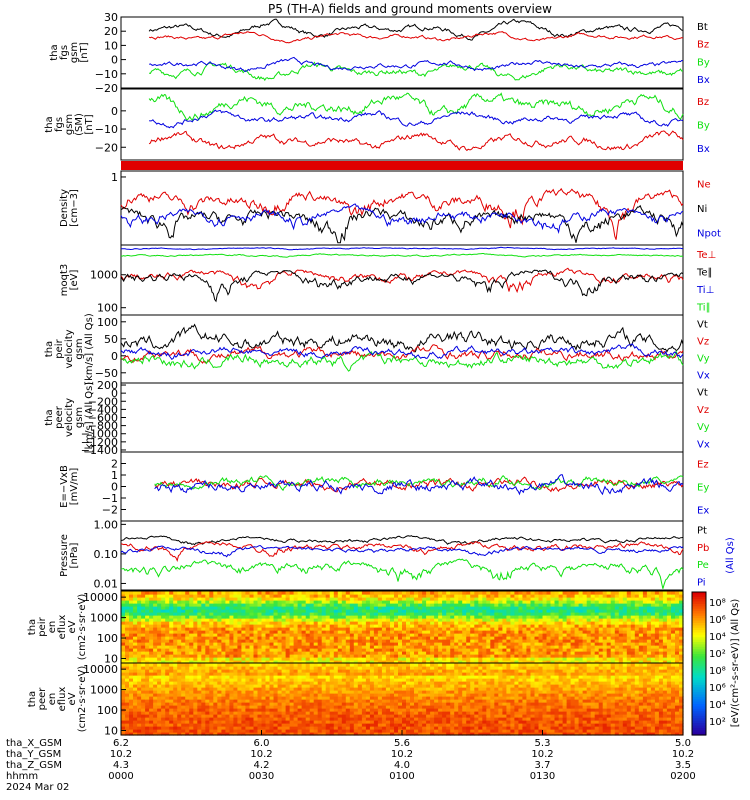 The height and width of the screenshot is (800, 750). Describe the element at coordinates (89, 349) in the screenshot. I see `peir_velocity-ylabel-4: [km/s] (All Qs)` at that location.